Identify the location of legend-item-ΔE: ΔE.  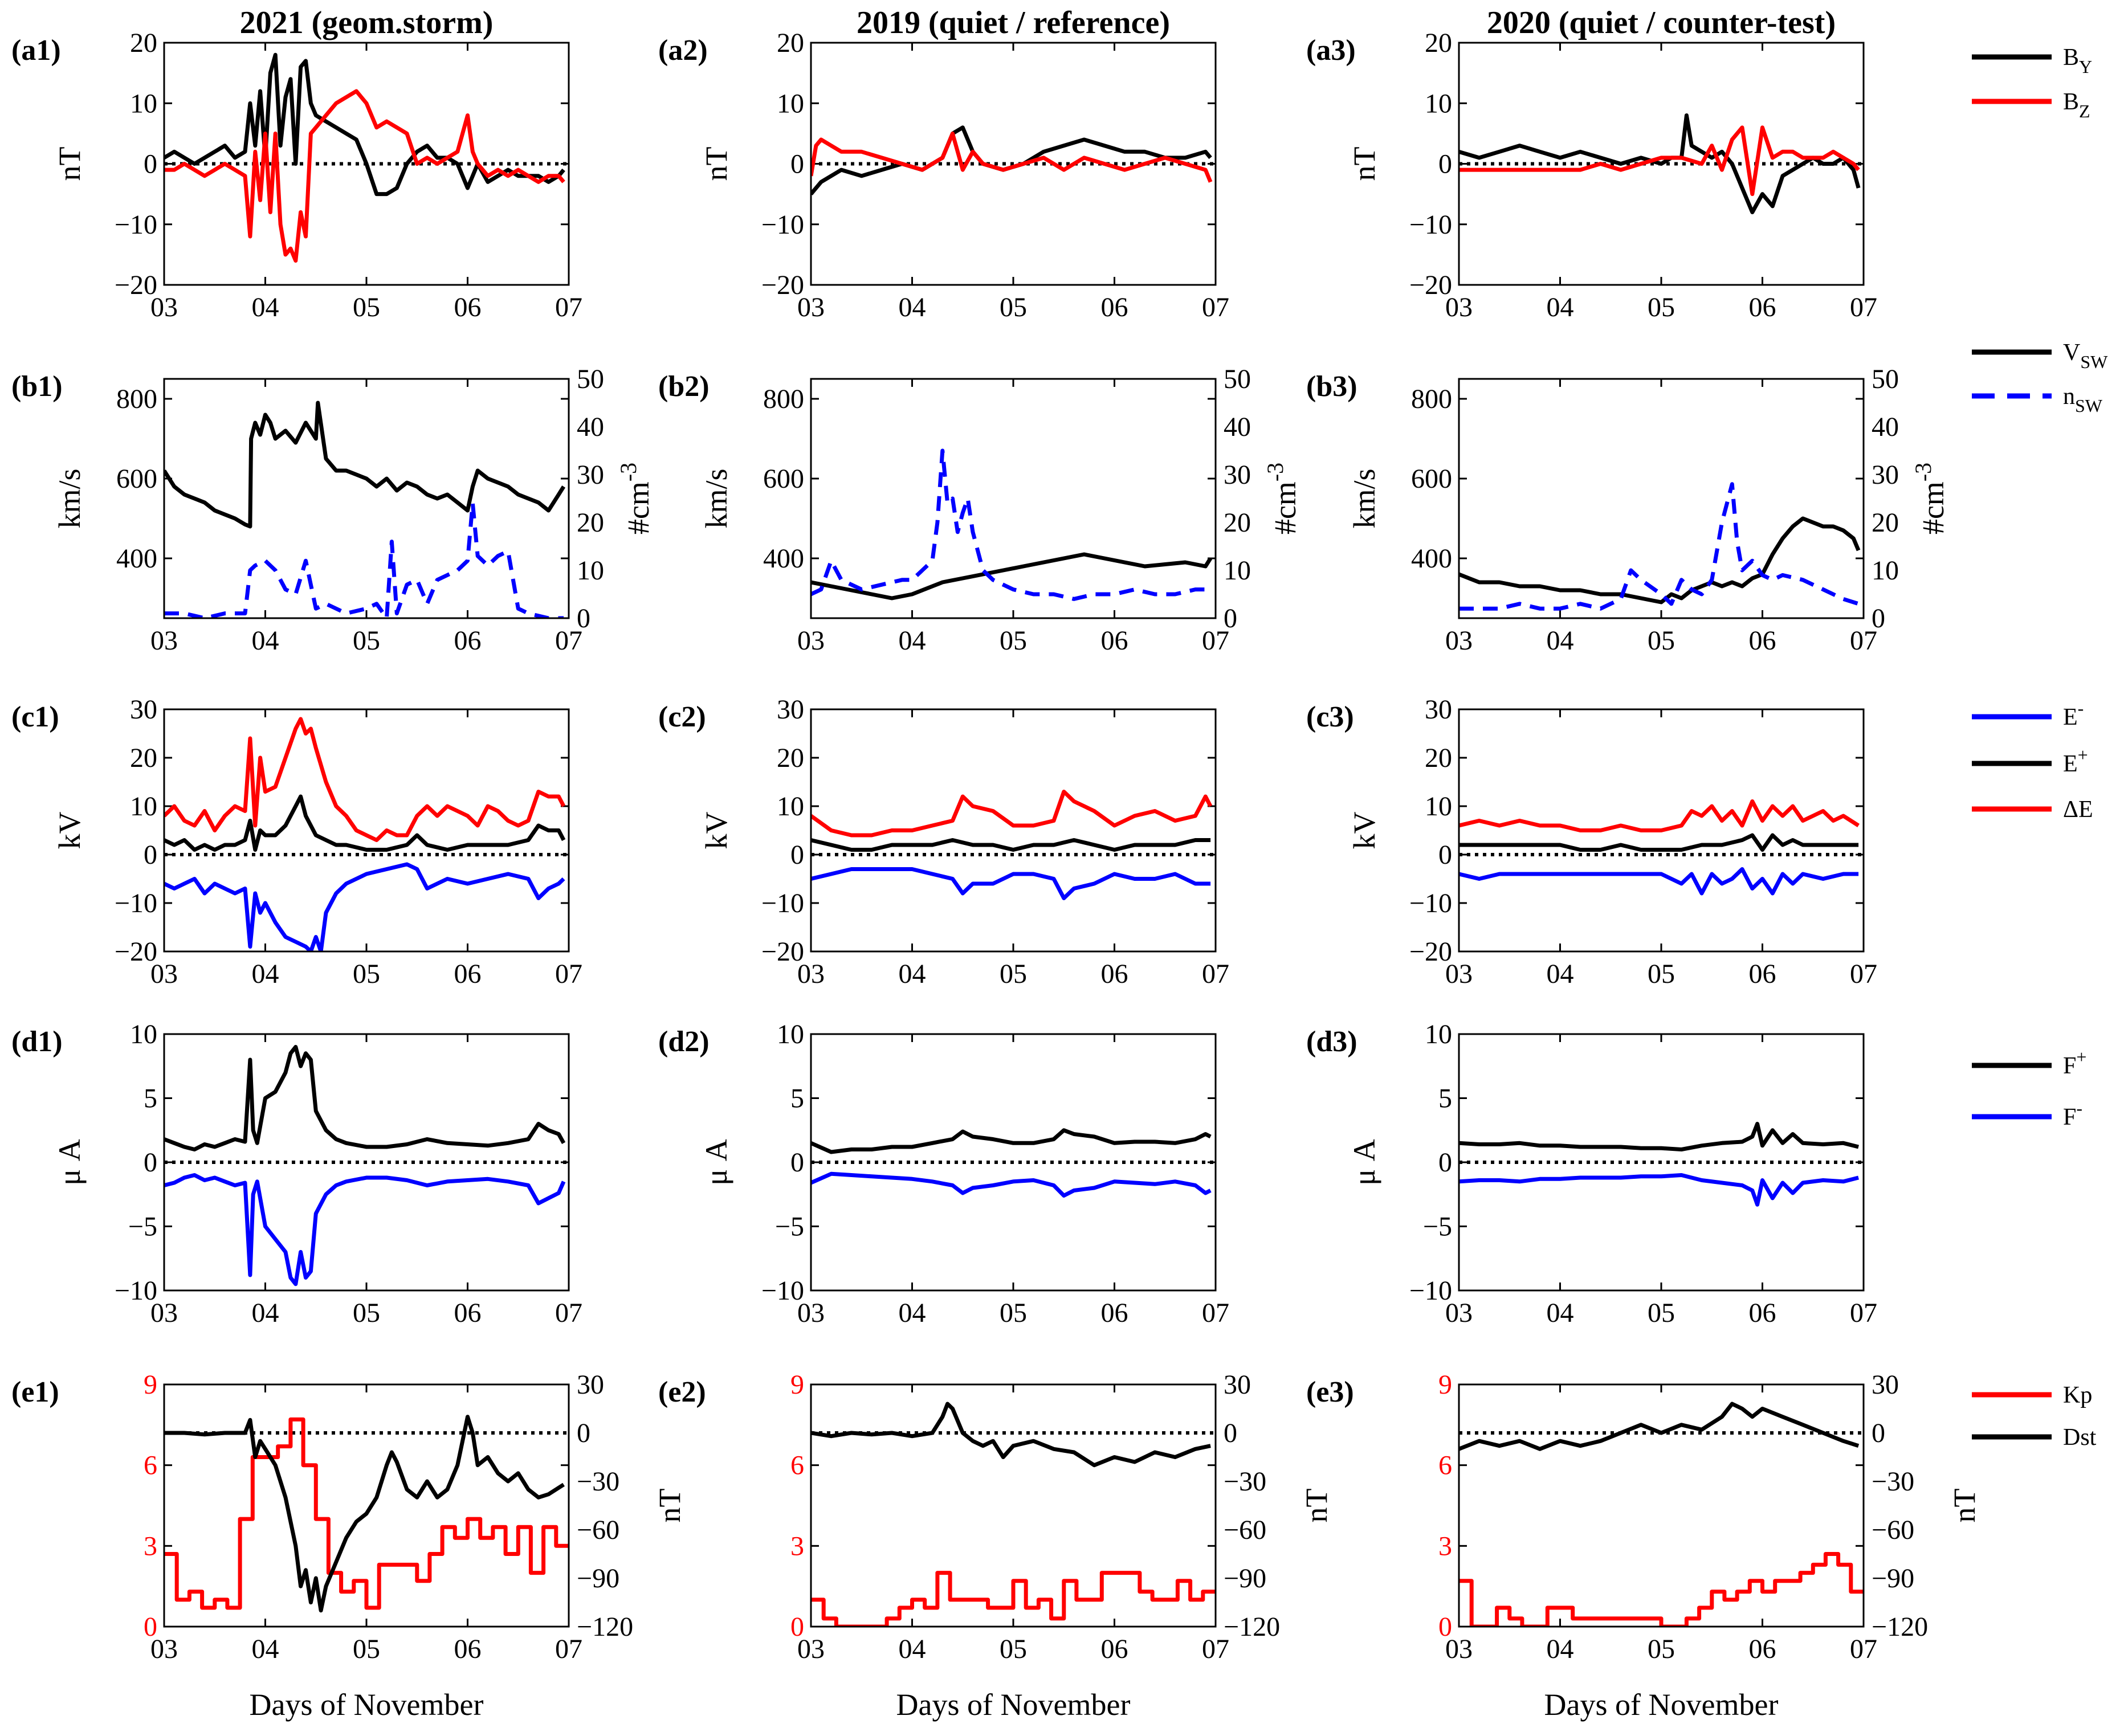
(2032, 810).